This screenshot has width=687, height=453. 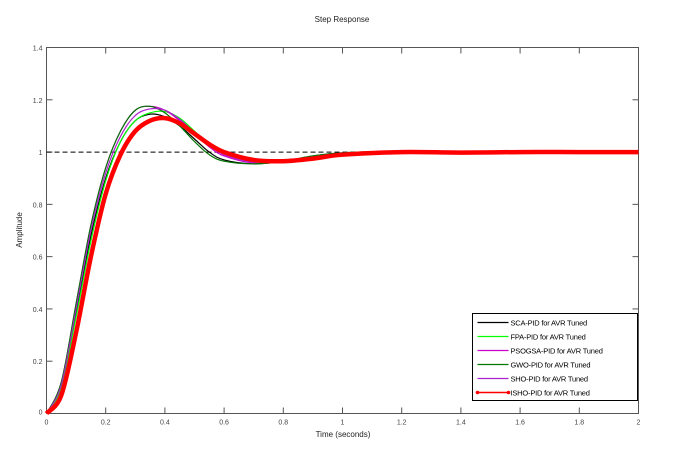 What do you see at coordinates (41, 413) in the screenshot?
I see `y-tick-label: 0` at bounding box center [41, 413].